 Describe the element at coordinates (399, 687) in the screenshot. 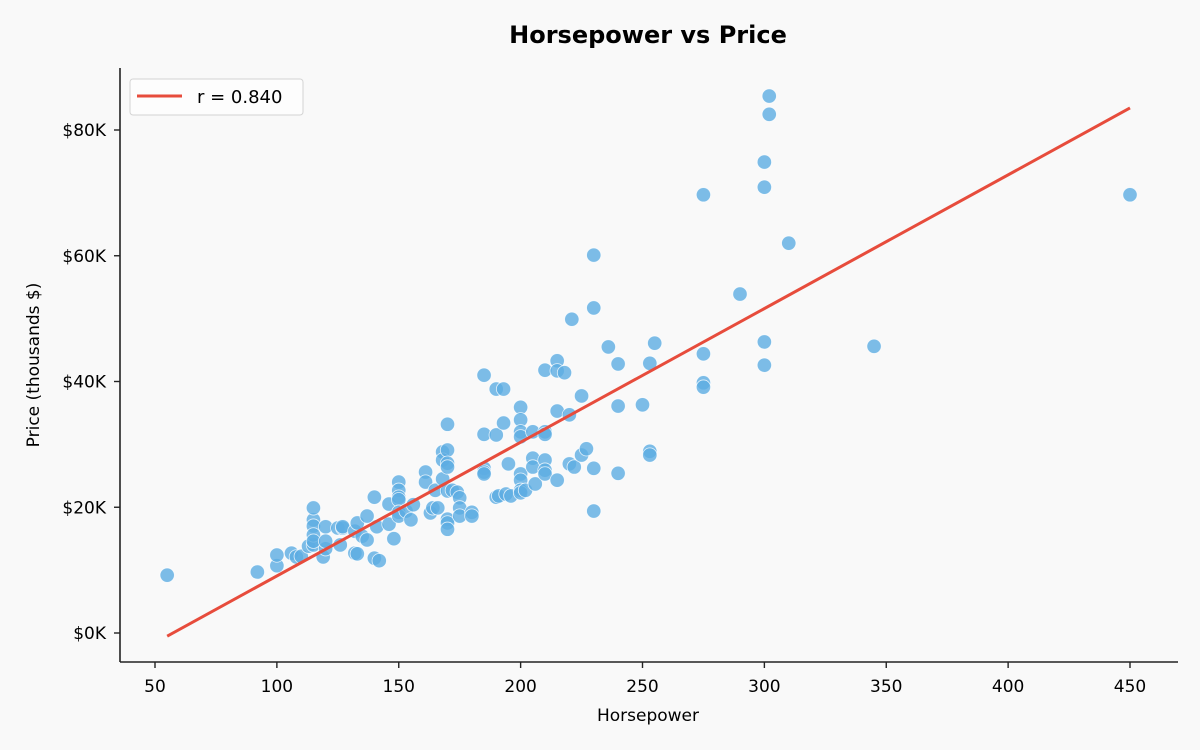

I see `x-tick-label: 150` at that location.